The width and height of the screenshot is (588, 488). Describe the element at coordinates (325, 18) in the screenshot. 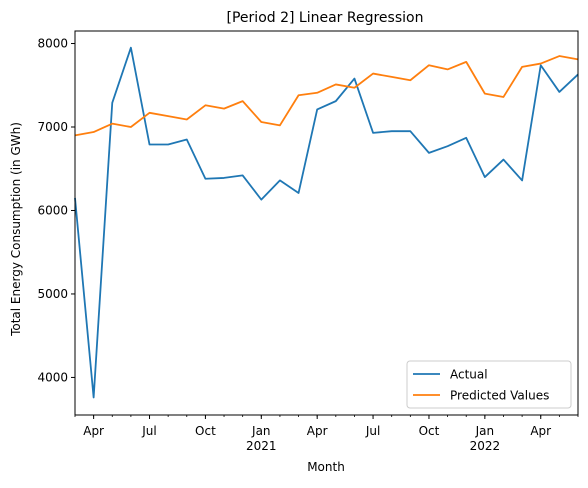

I see `chart-title: [Period 2] Linear Regression` at that location.